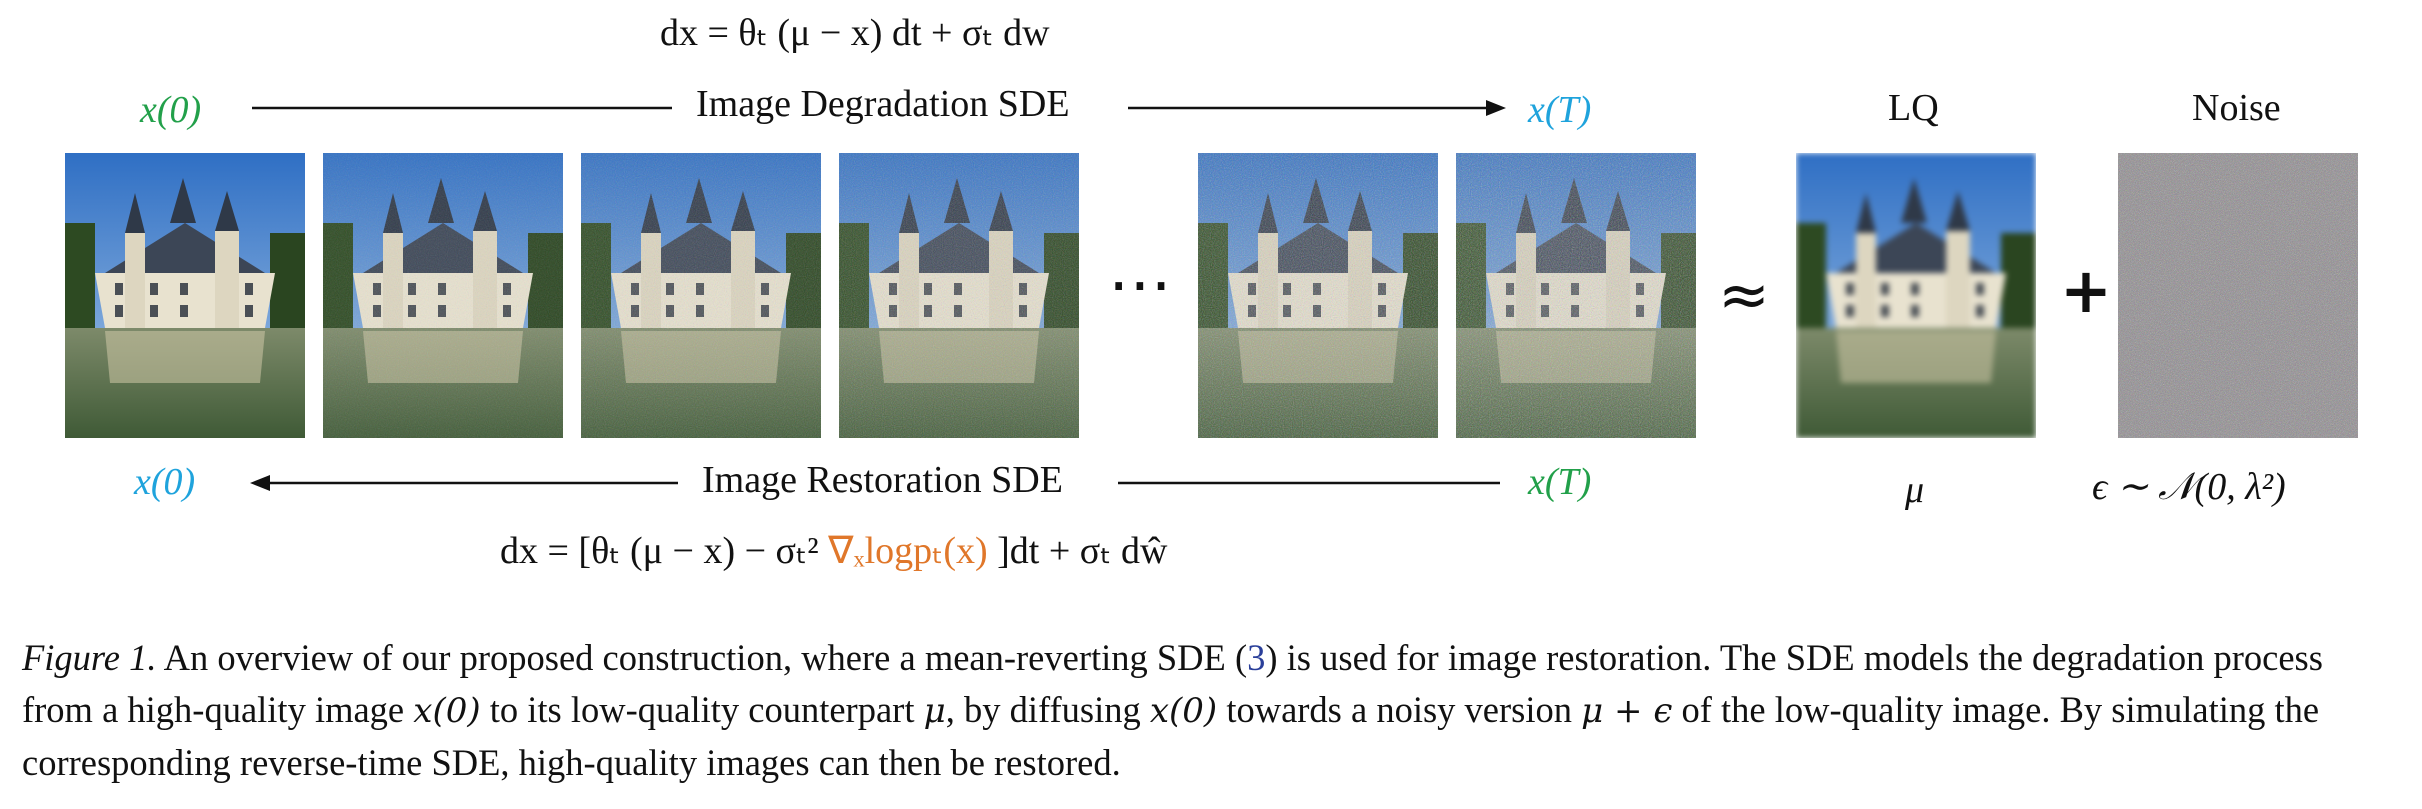 The height and width of the screenshot is (809, 2422). What do you see at coordinates (2189, 487) in the screenshot?
I see `noise-distribution: ϵ ∼ 𝒩(0, λ²)` at bounding box center [2189, 487].